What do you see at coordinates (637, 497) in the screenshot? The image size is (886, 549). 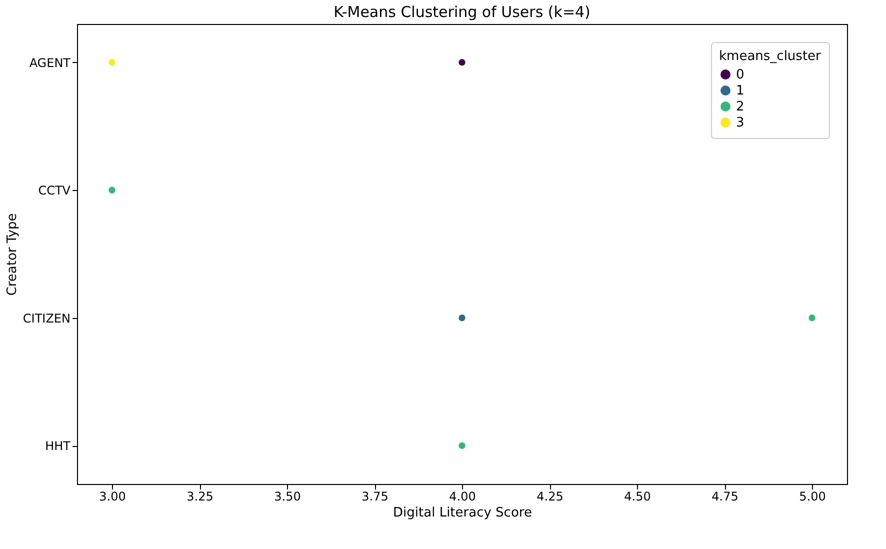 I see `x-tick-label: 4.50` at bounding box center [637, 497].